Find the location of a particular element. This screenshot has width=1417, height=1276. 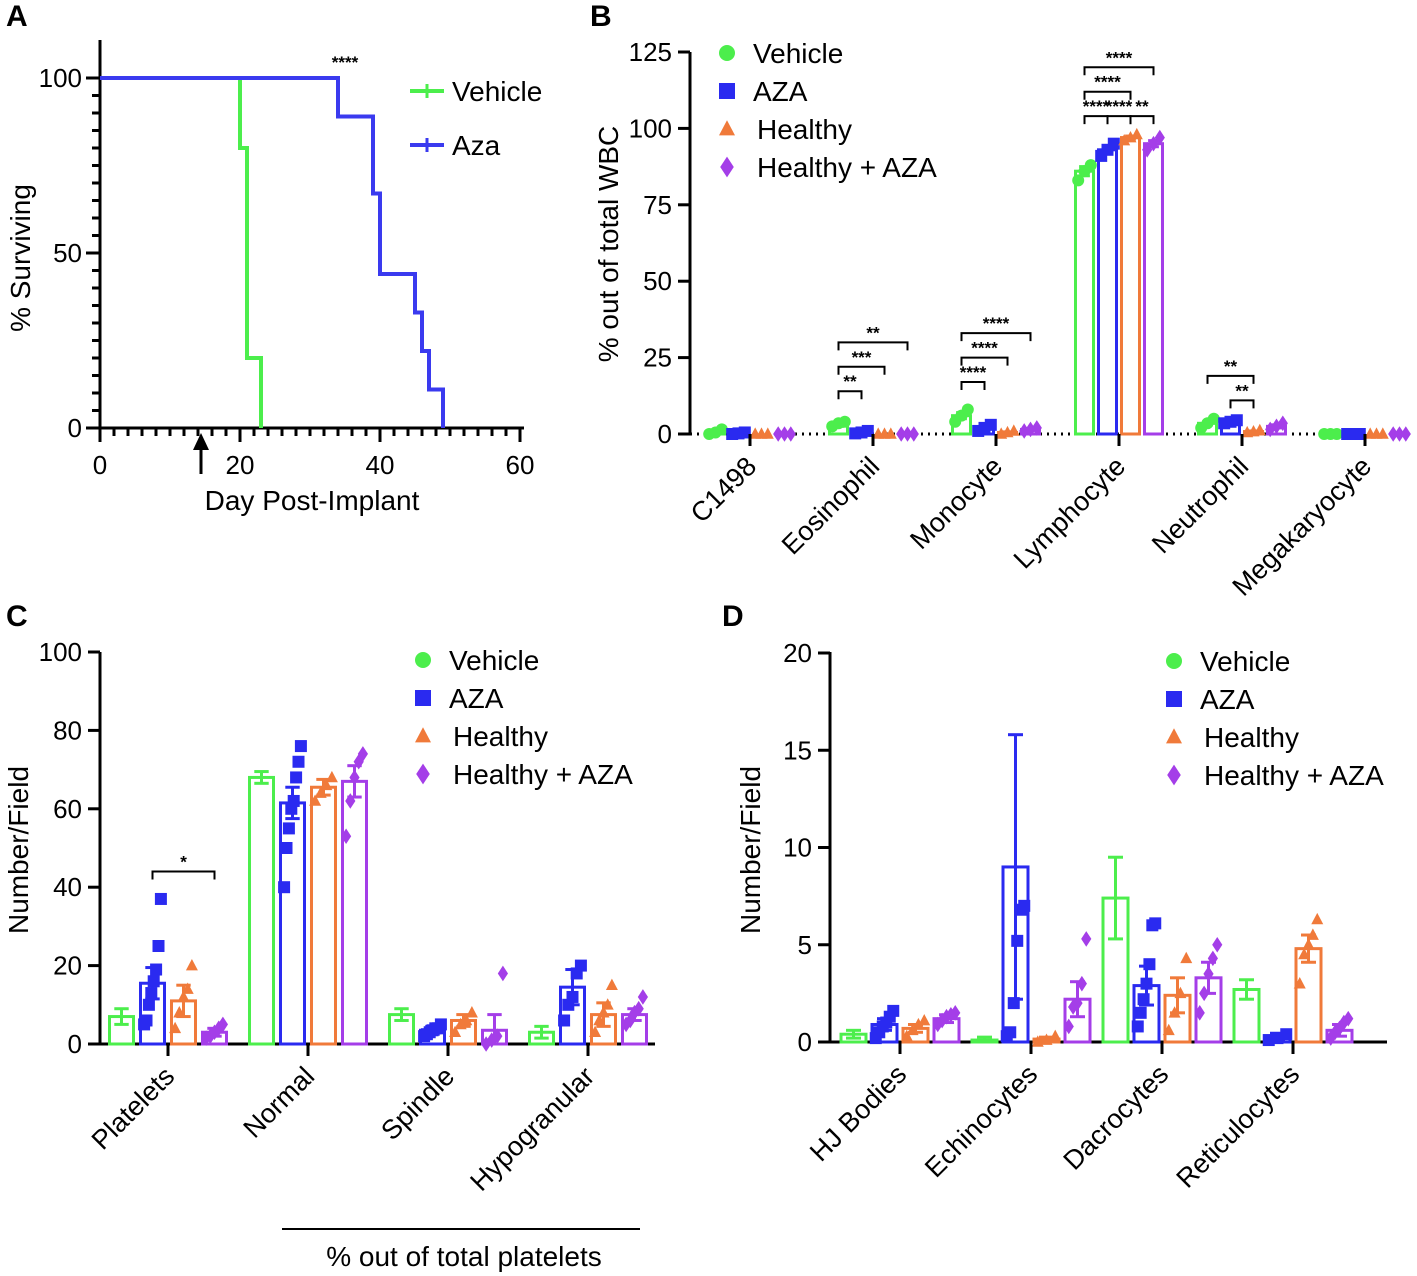

c-y-tick-label: 40 is located at coordinates (67, 887).